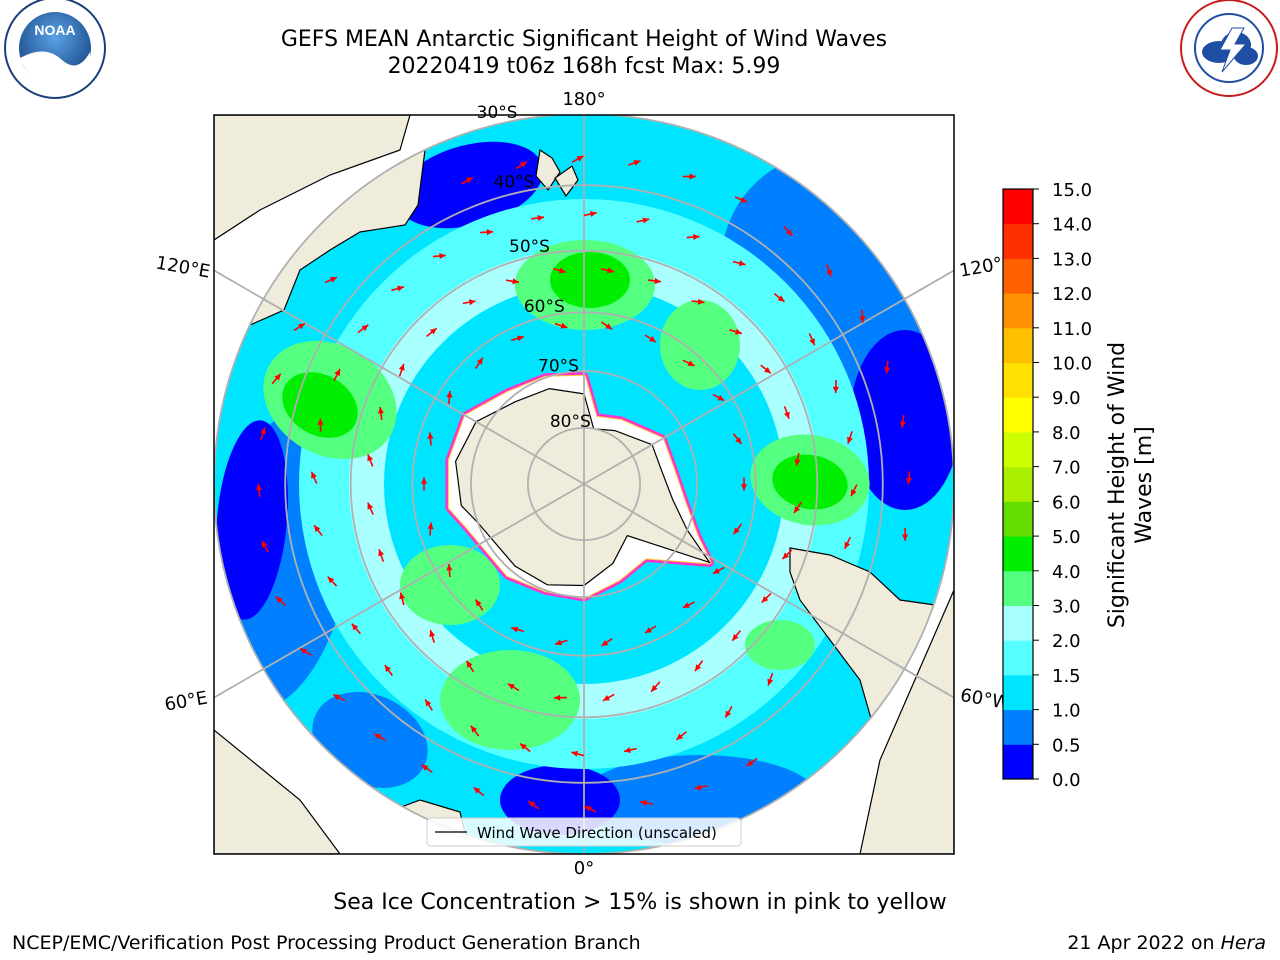 Image resolution: width=1280 pixels, height=960 pixels. Describe the element at coordinates (1066, 398) in the screenshot. I see `colorbar-tick-label: 9.0` at that location.